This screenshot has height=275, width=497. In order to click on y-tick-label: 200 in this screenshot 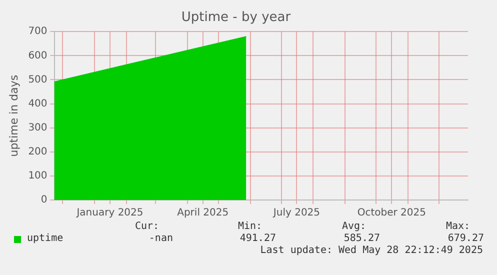, I will do `click(38, 152)`.